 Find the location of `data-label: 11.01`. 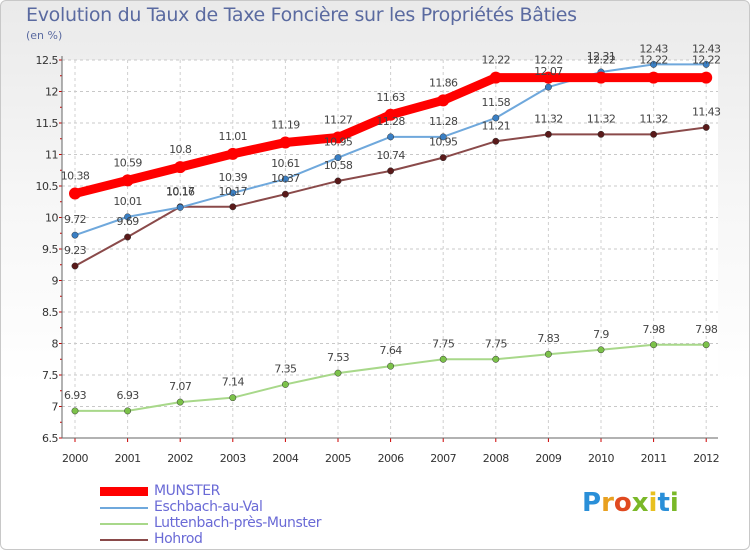

data-label: 11.01 is located at coordinates (233, 136).